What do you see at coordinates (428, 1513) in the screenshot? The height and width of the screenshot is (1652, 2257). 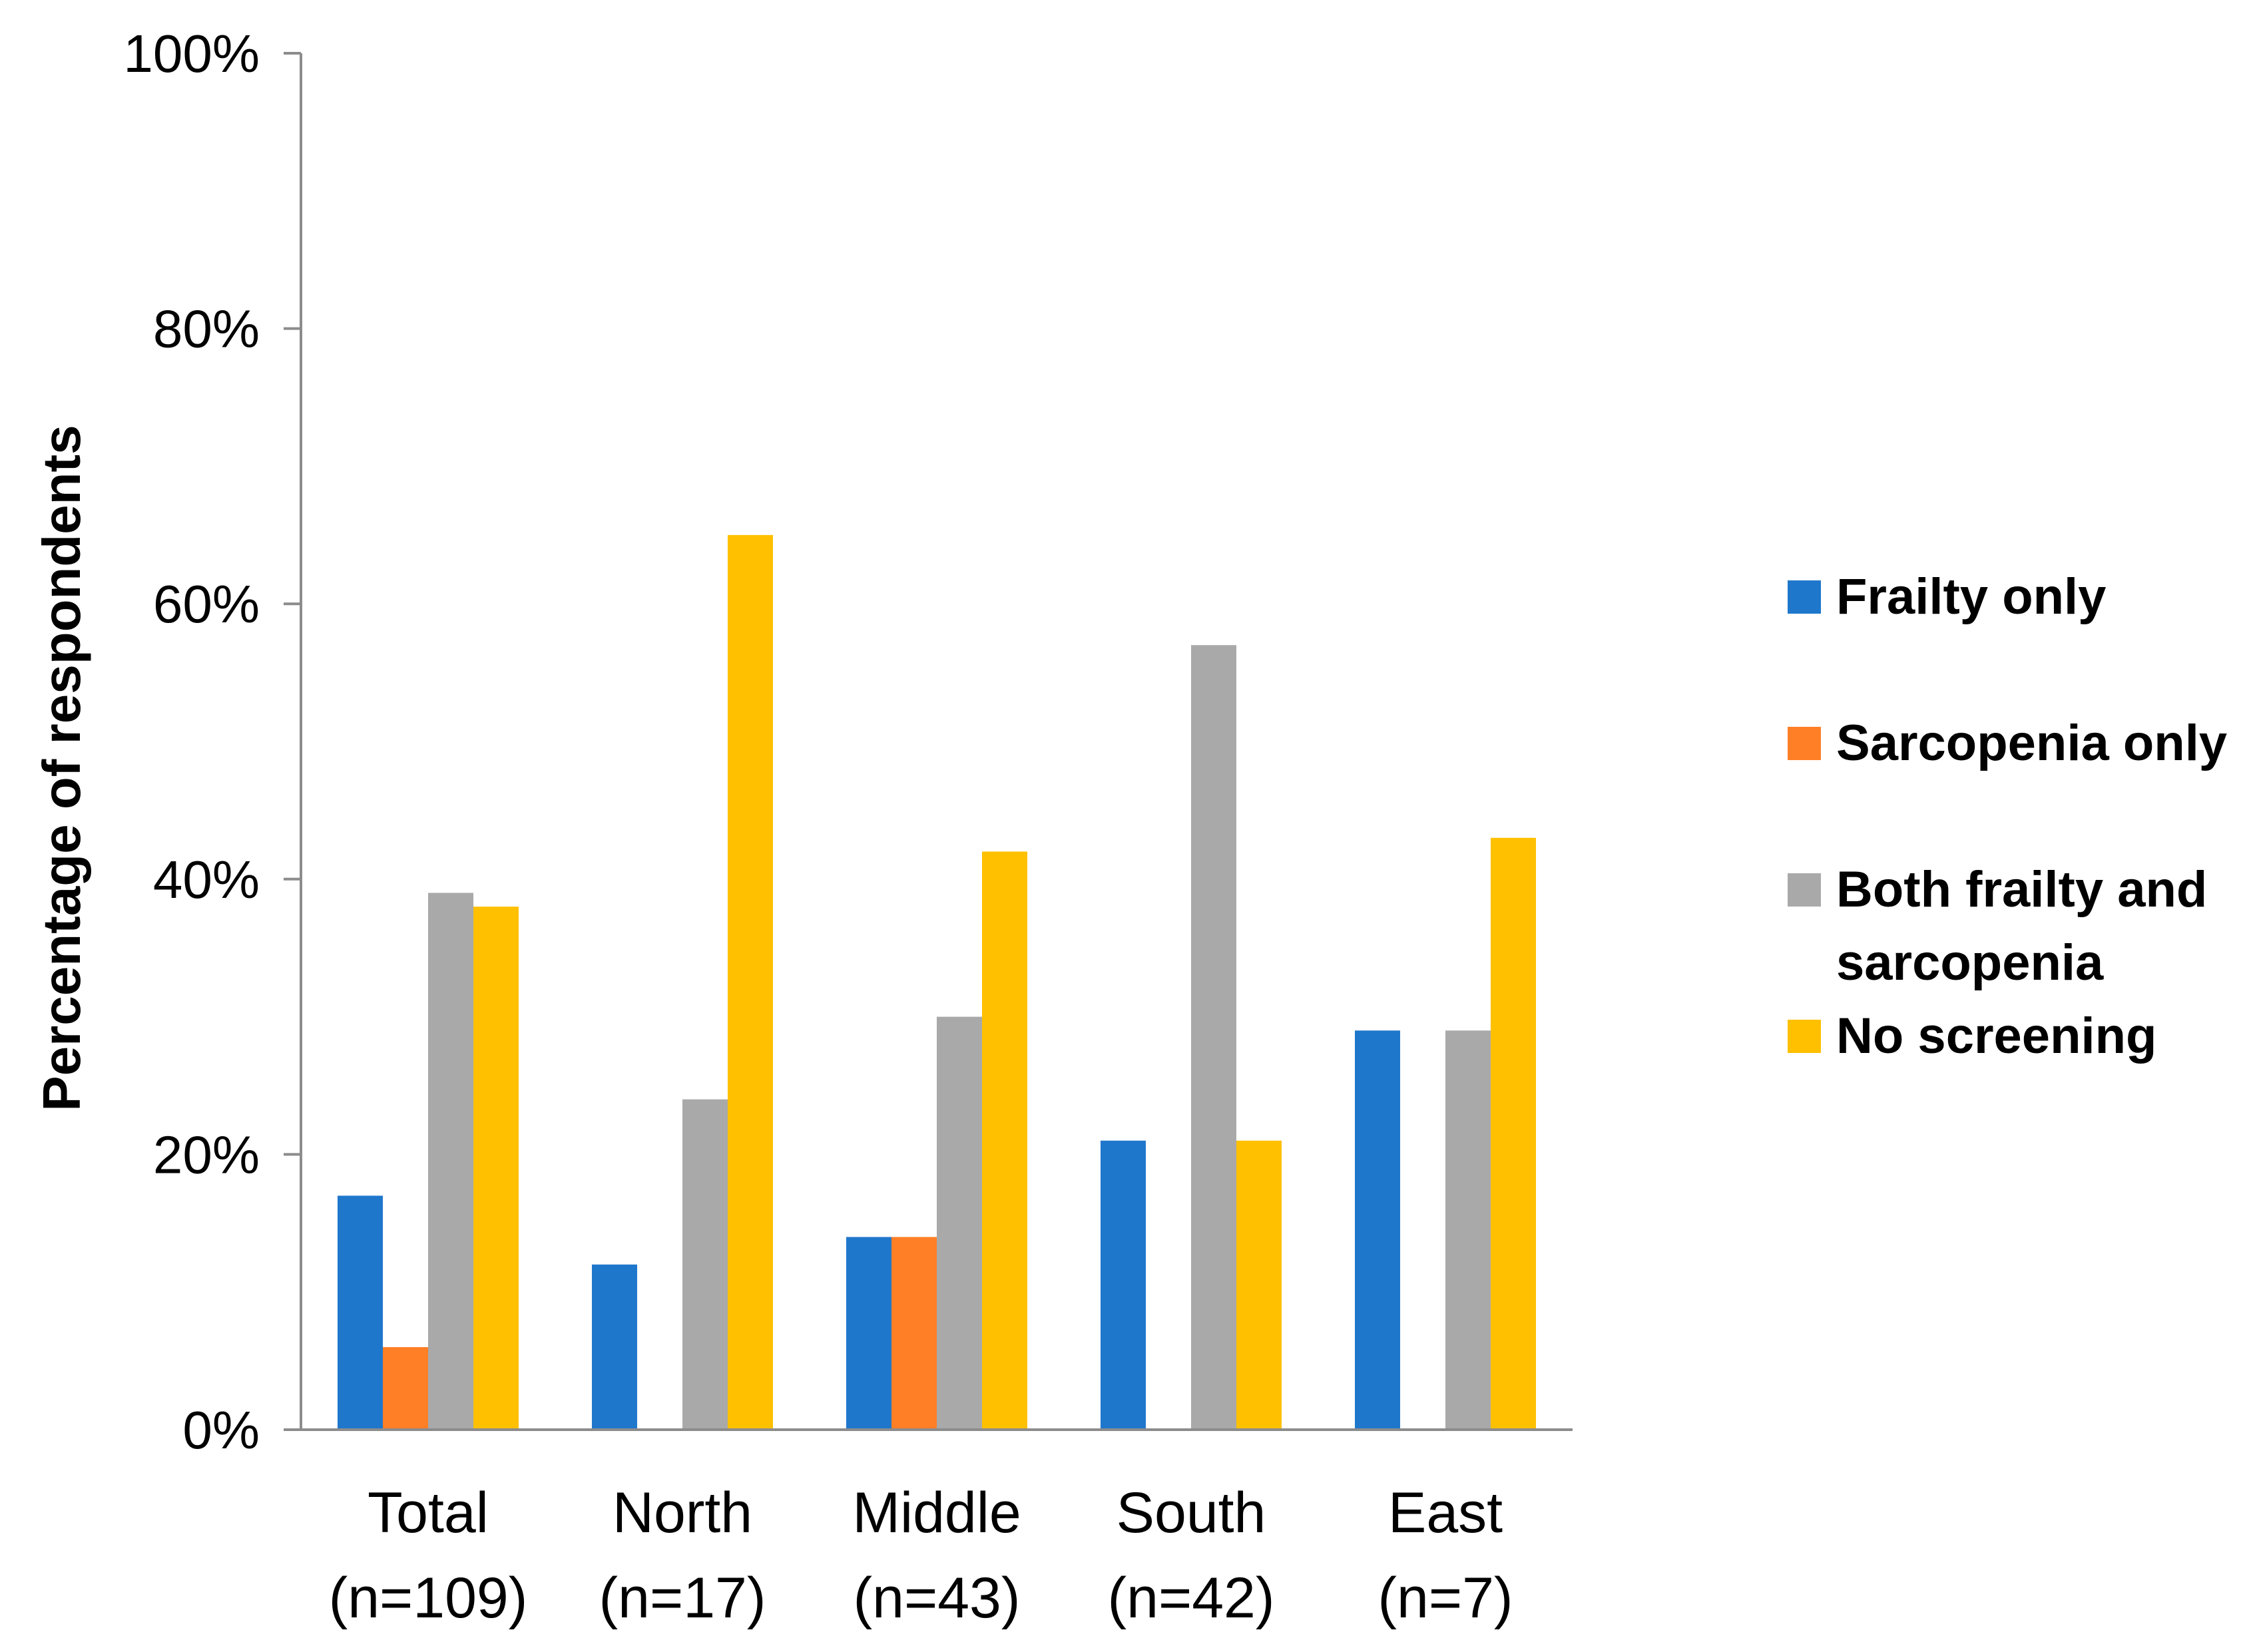 I see `x-category-label: Total` at bounding box center [428, 1513].